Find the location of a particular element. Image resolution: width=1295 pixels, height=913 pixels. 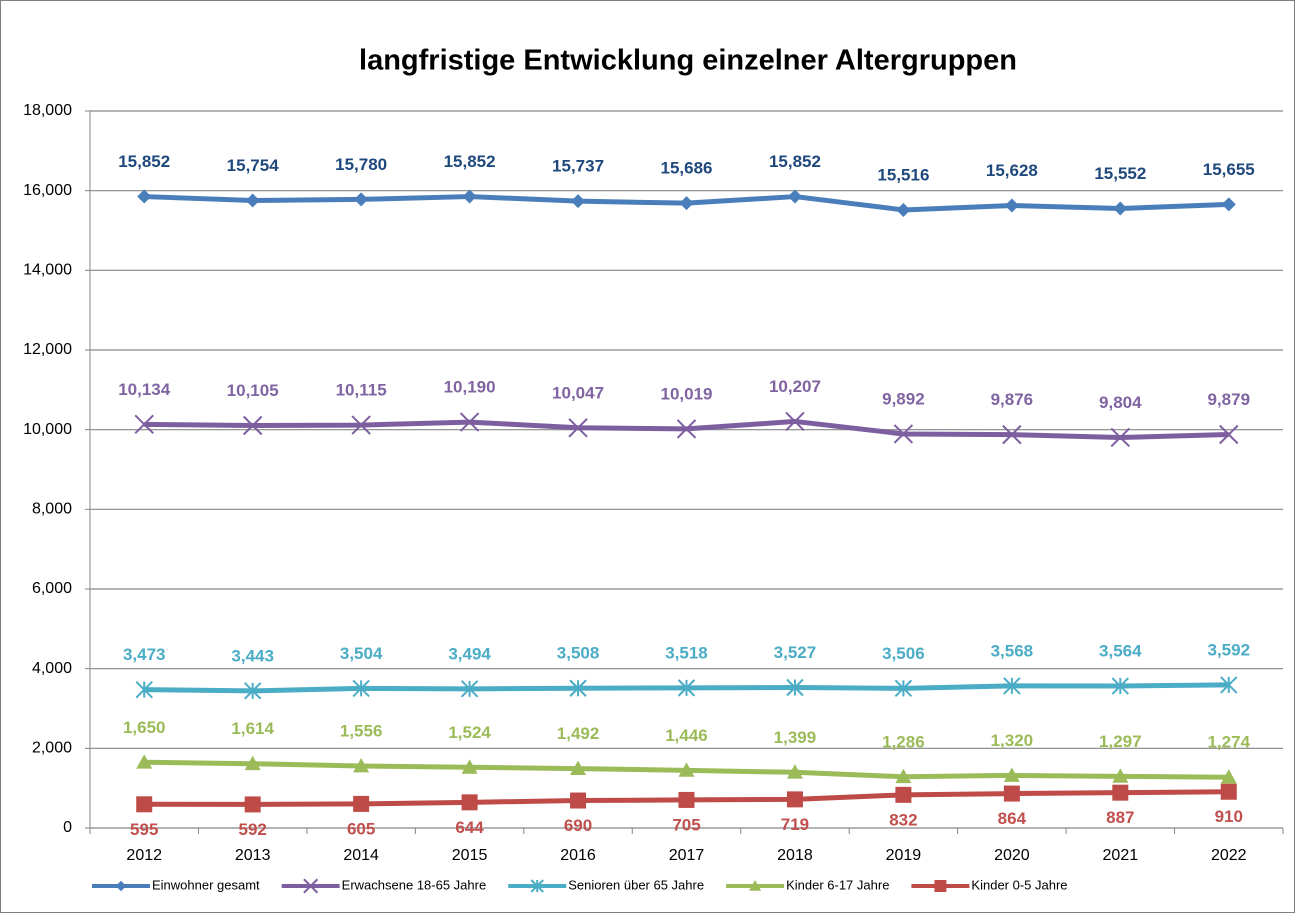

y-tick-label: 6,000 is located at coordinates (52, 588).